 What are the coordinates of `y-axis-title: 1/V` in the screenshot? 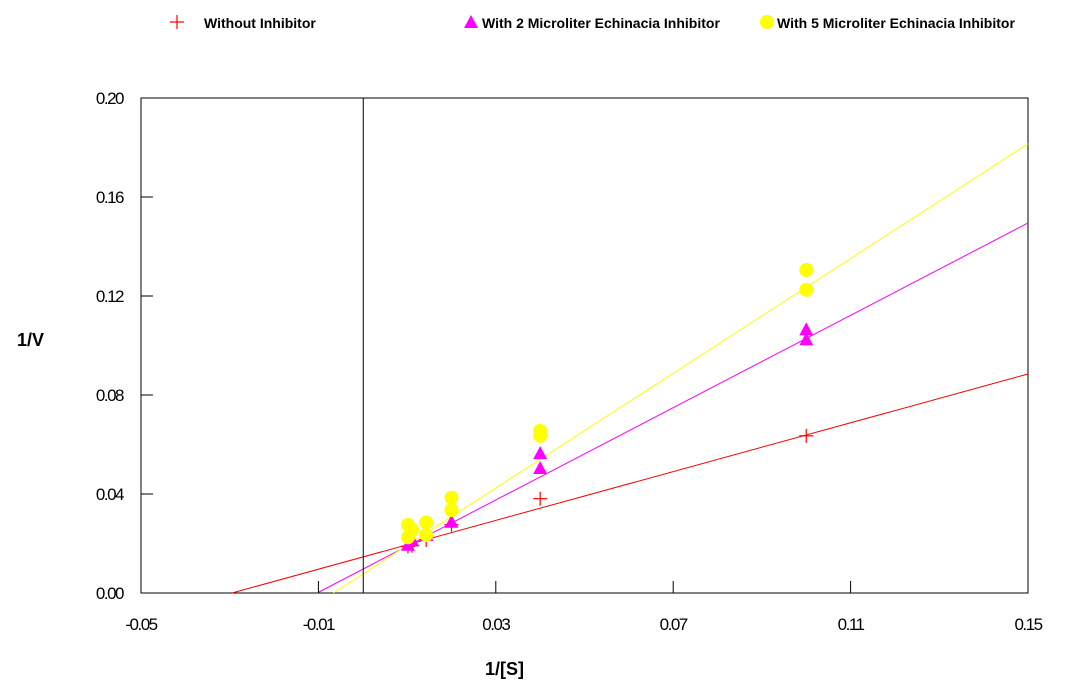 It's located at (30, 340).